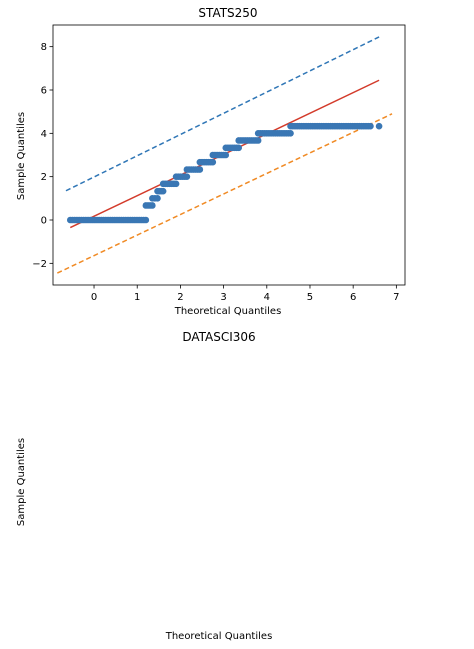 Image resolution: width=474 pixels, height=649 pixels. I want to click on chart-title: STATS250, so click(227, 13).